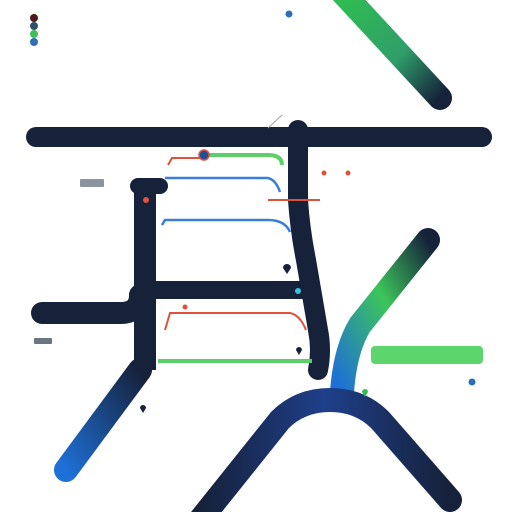 The width and height of the screenshot is (512, 512). I want to click on gray-tag, so click(43, 341).